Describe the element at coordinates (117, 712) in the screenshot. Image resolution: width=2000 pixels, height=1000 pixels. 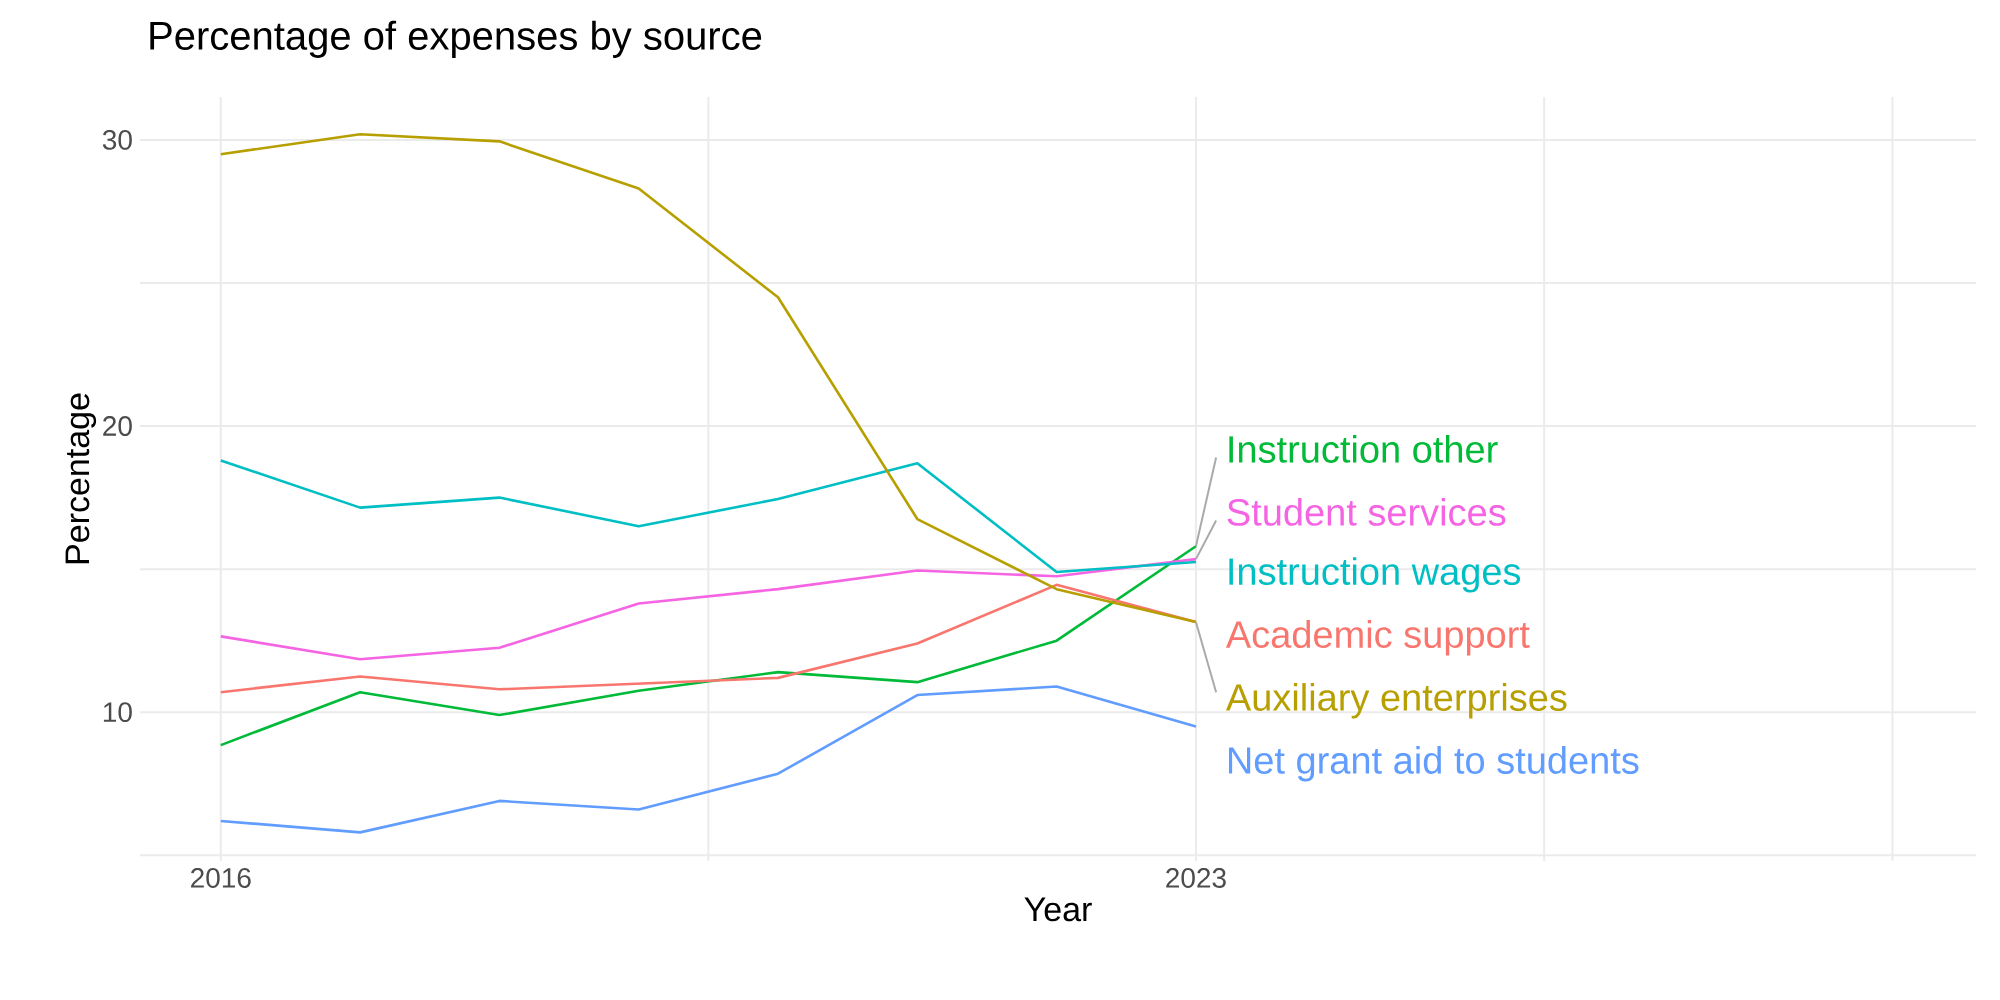
I see `y-tick-label: 10` at that location.